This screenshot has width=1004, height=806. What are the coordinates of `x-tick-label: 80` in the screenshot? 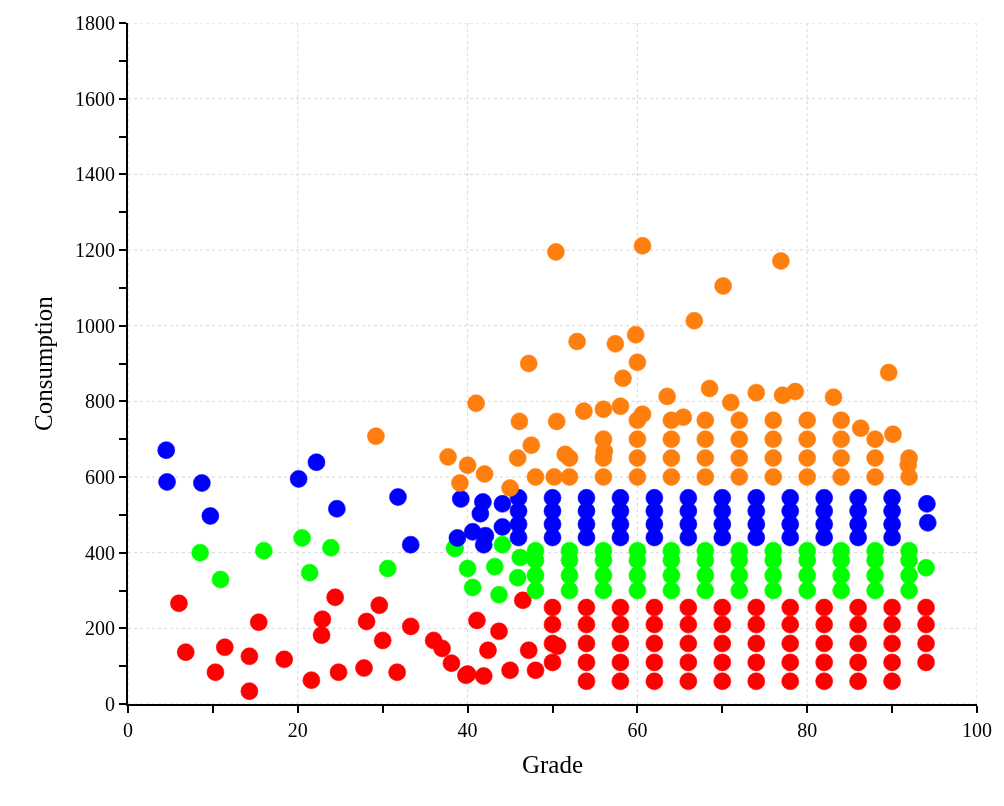 It's located at (807, 730).